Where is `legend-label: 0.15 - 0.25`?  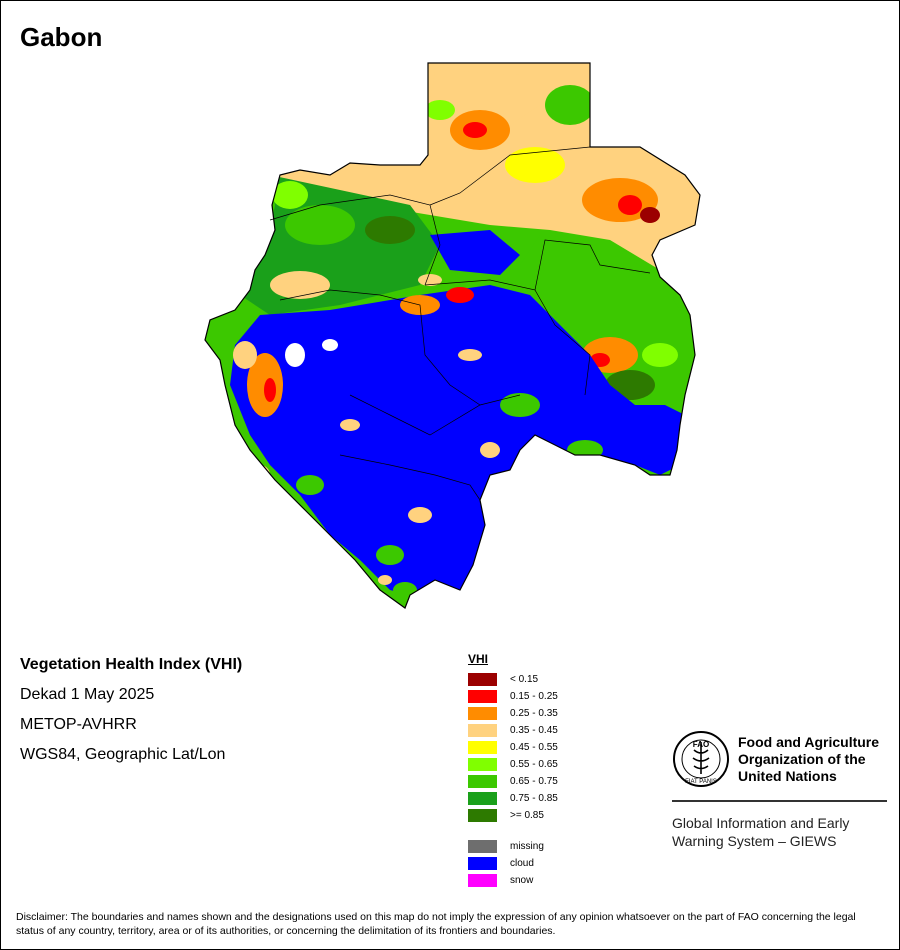
legend-label: 0.15 - 0.25 is located at coordinates (534, 696).